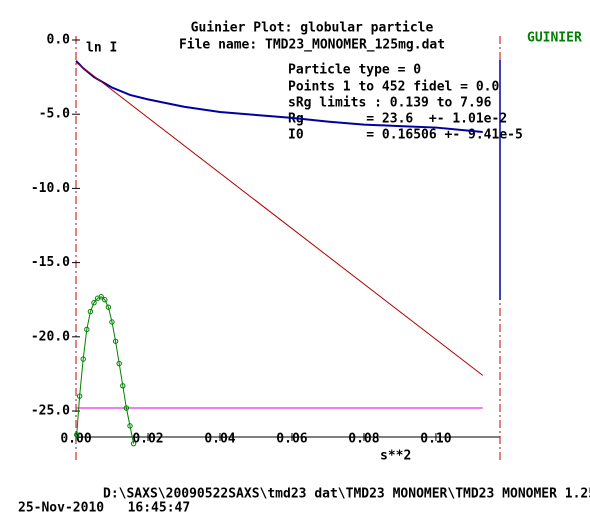  What do you see at coordinates (393, 87) in the screenshot?
I see `annotation: Points 1 to 452 fidel = 0.0` at bounding box center [393, 87].